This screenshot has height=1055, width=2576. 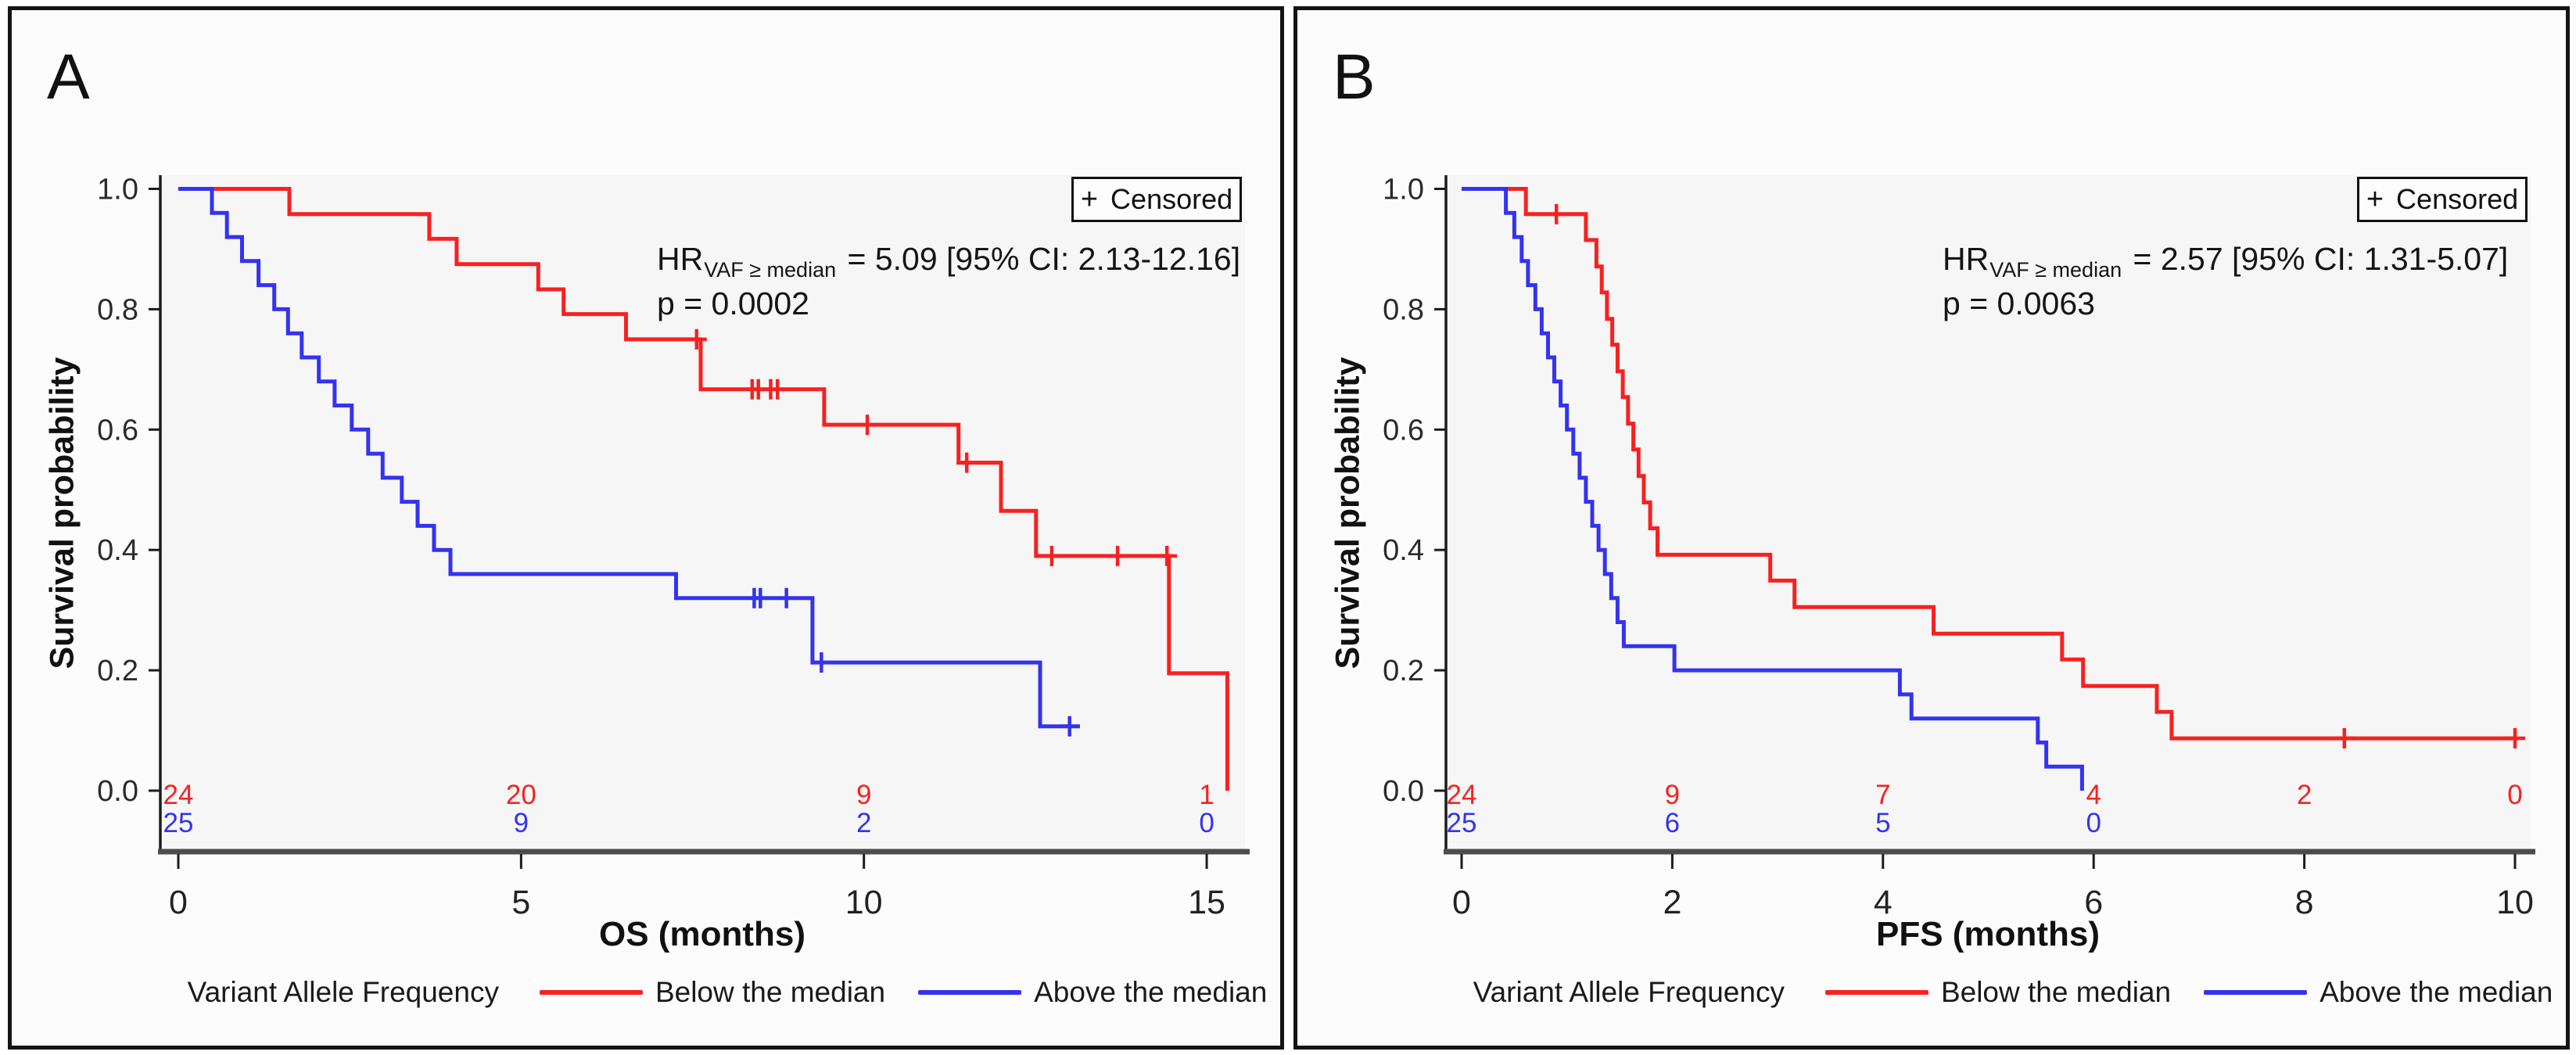 What do you see at coordinates (521, 795) in the screenshot?
I see `risk-count: 20` at bounding box center [521, 795].